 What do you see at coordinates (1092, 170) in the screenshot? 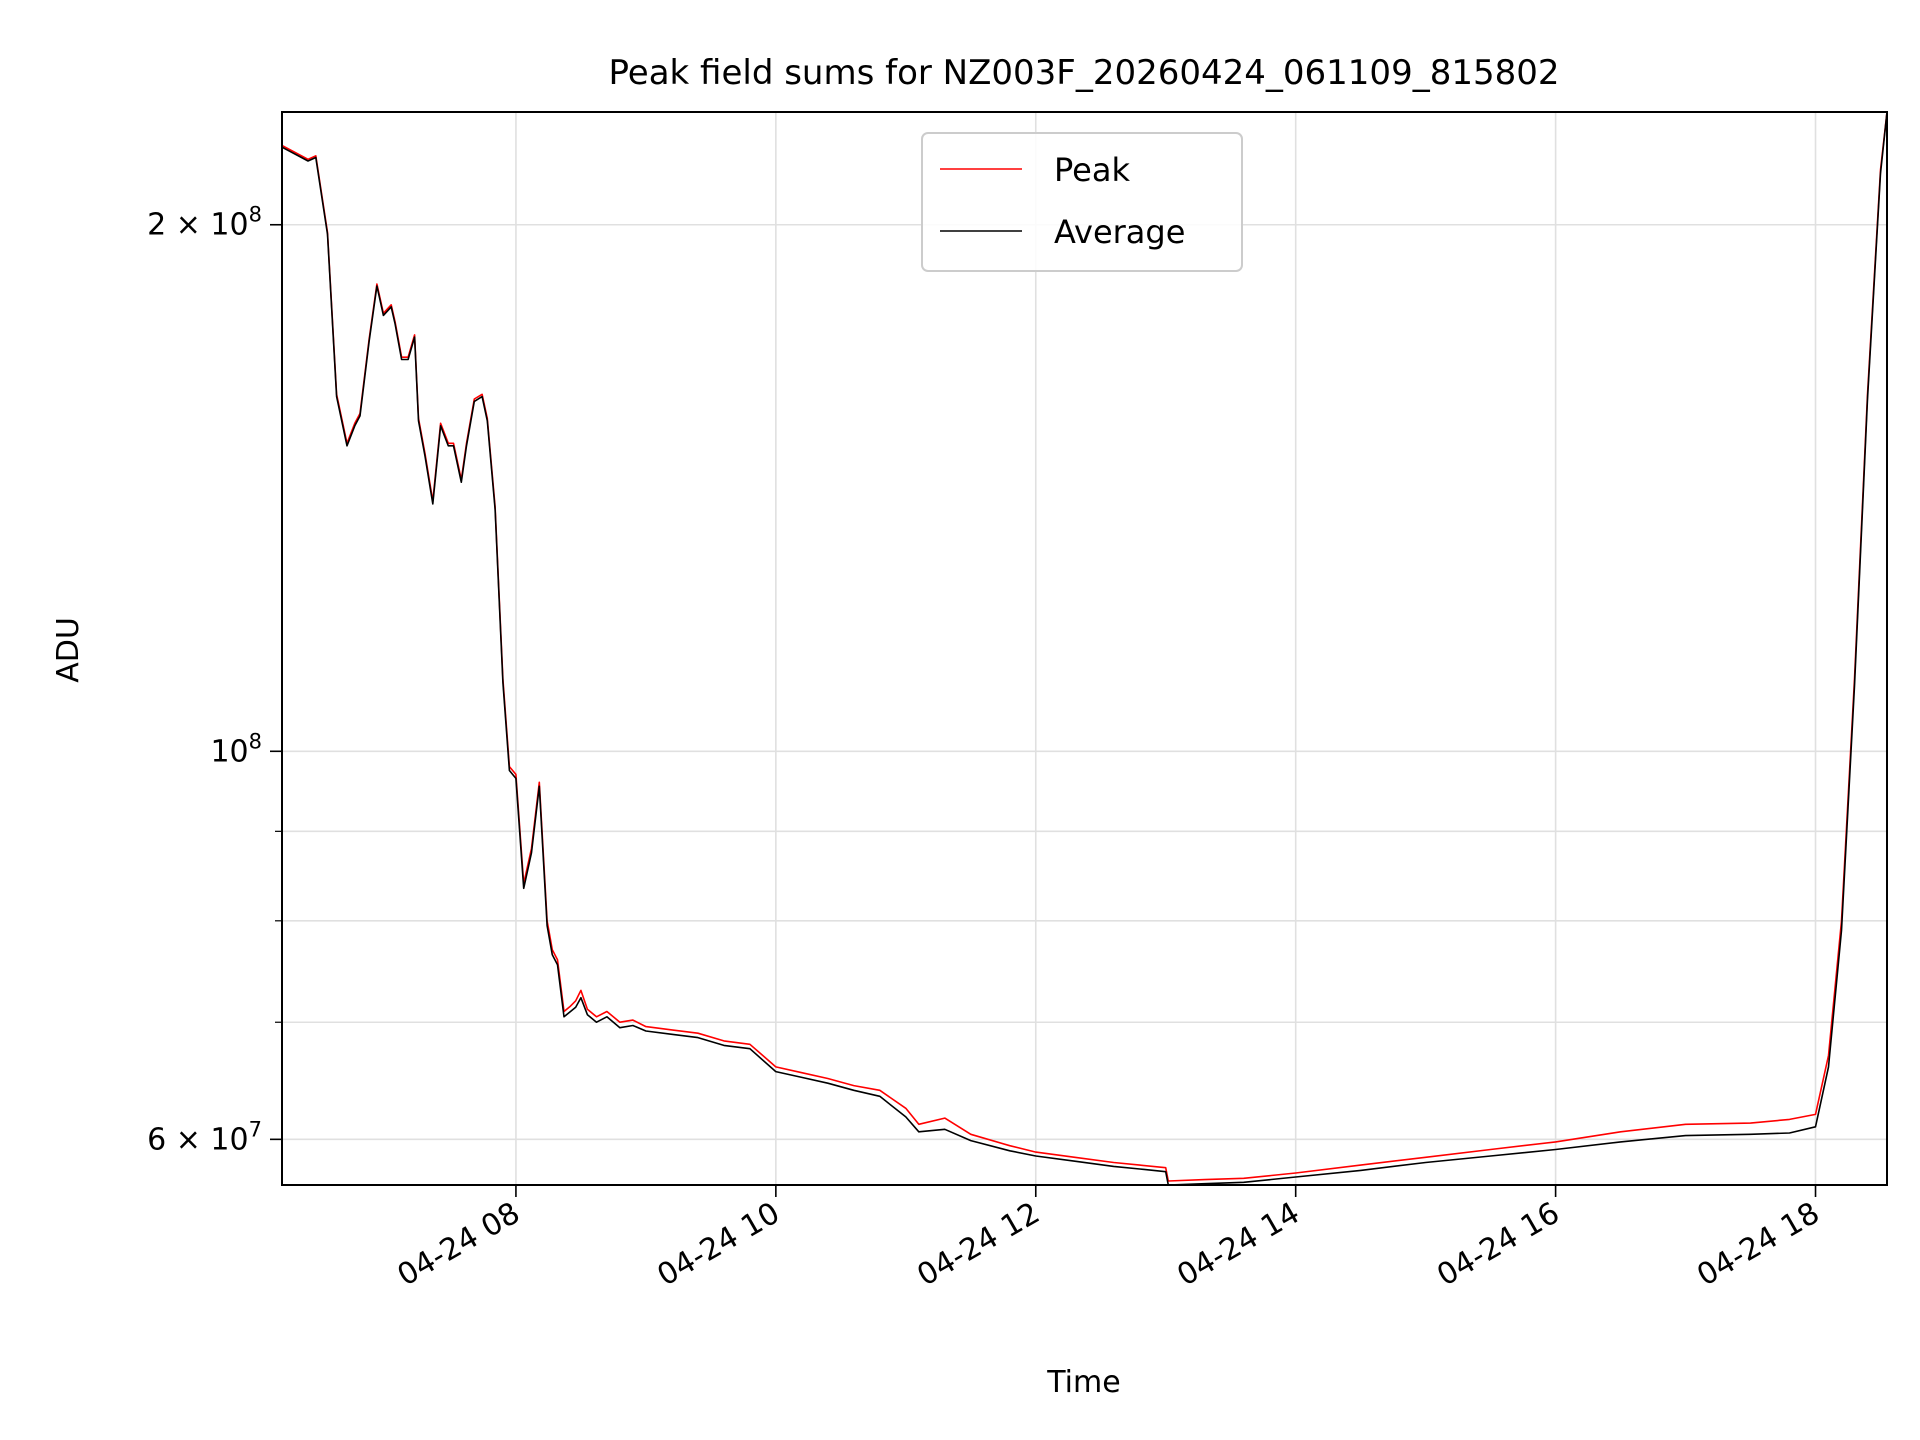
I see `legend-label-peak: Peak` at bounding box center [1092, 170].